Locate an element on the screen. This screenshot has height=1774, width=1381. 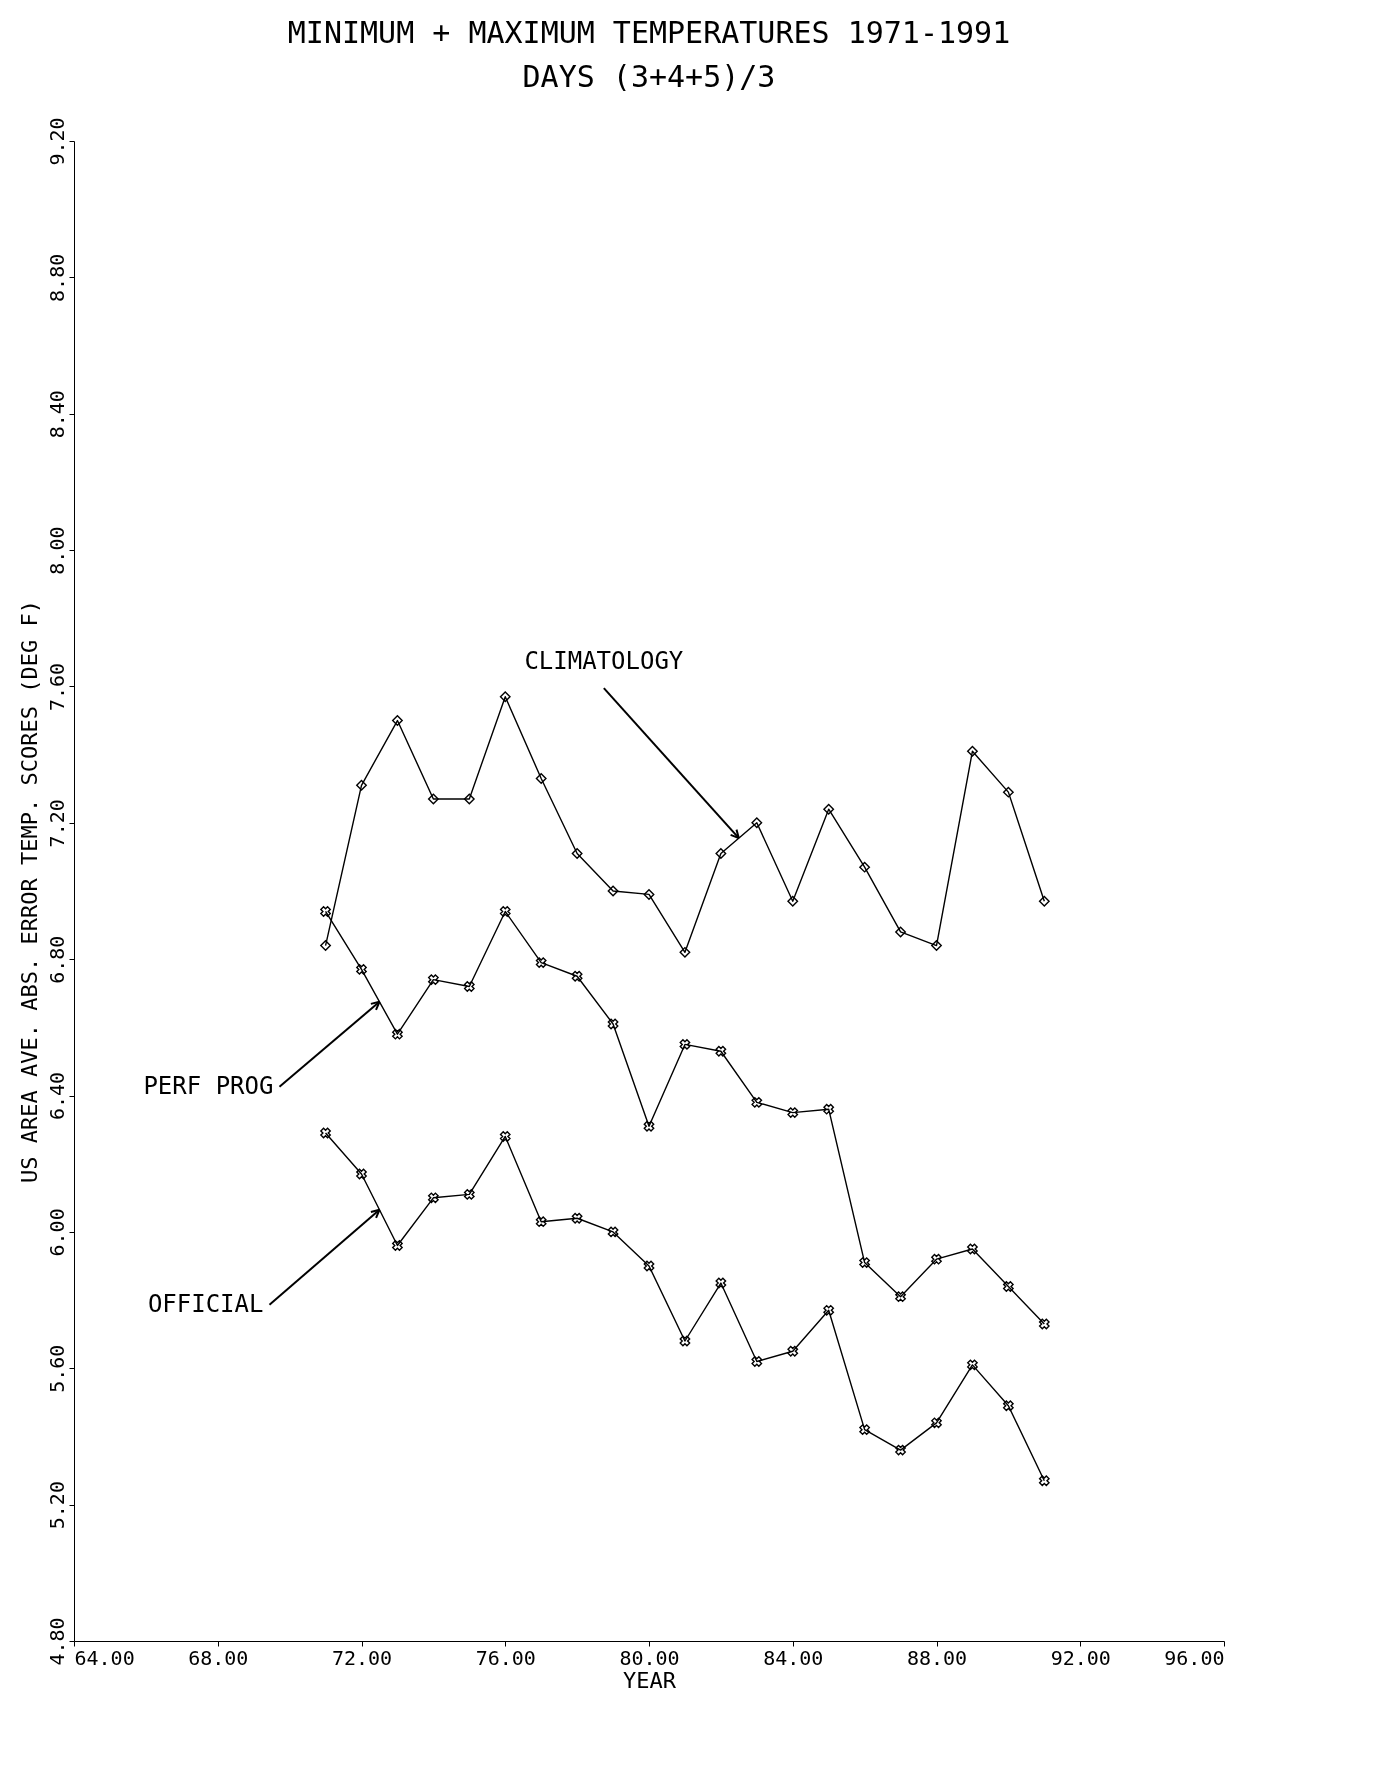
y-tick-label: 6.80 is located at coordinates (56, 959).